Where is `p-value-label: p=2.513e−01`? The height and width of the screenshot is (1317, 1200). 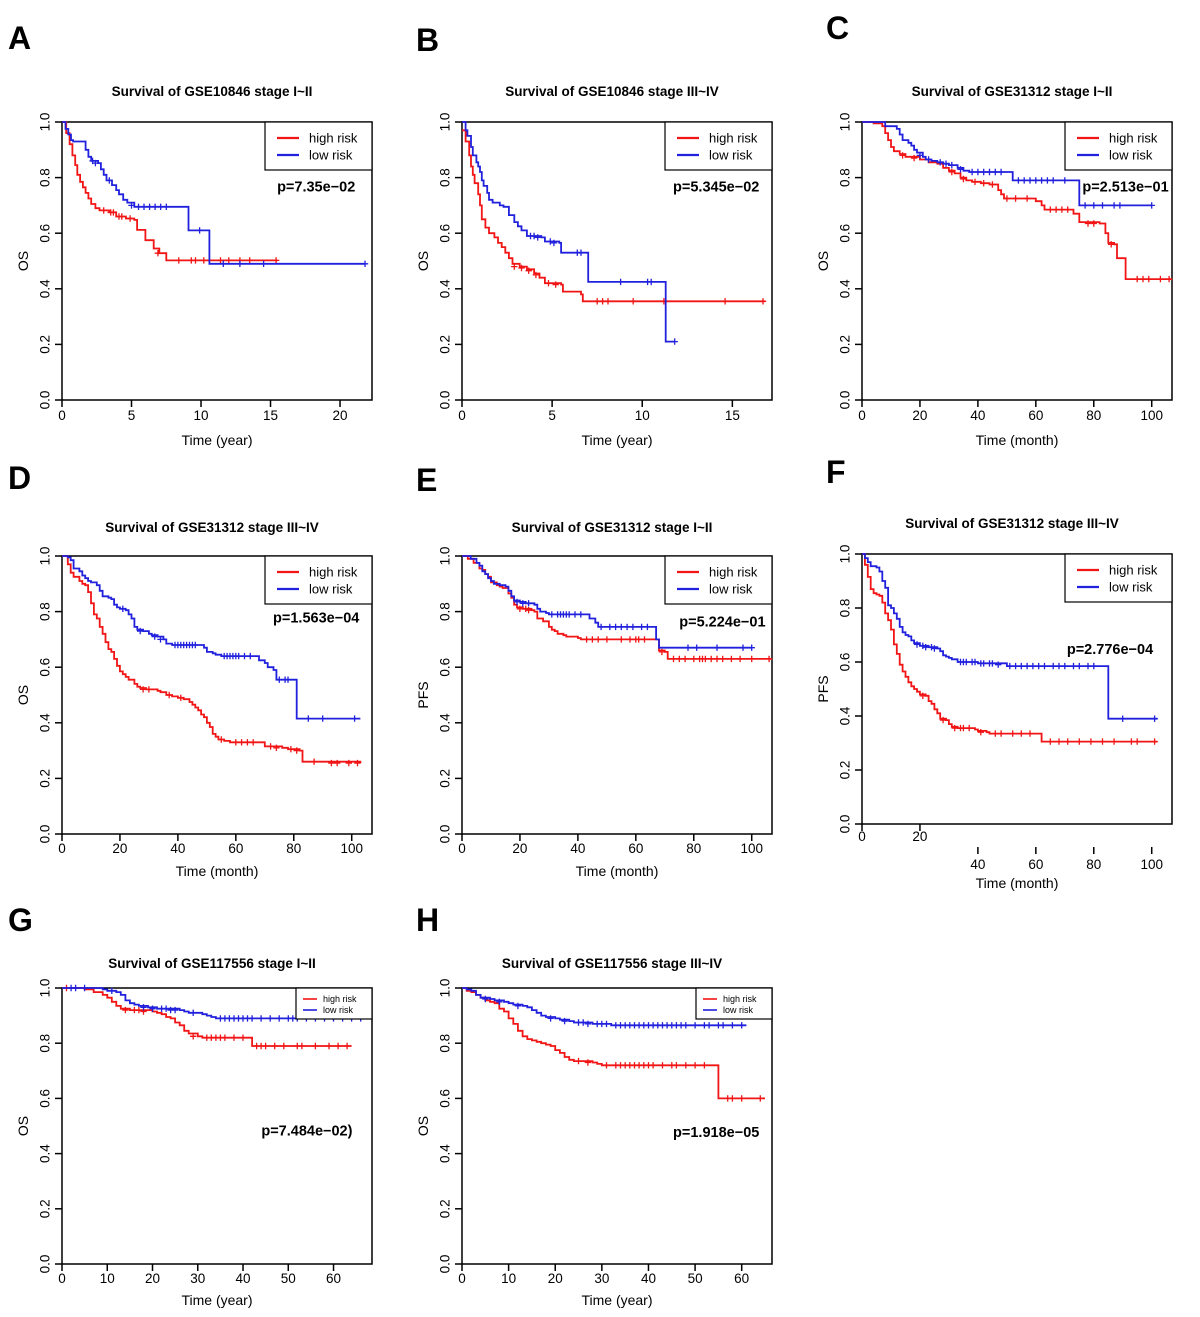 p-value-label: p=2.513e−01 is located at coordinates (1125, 187).